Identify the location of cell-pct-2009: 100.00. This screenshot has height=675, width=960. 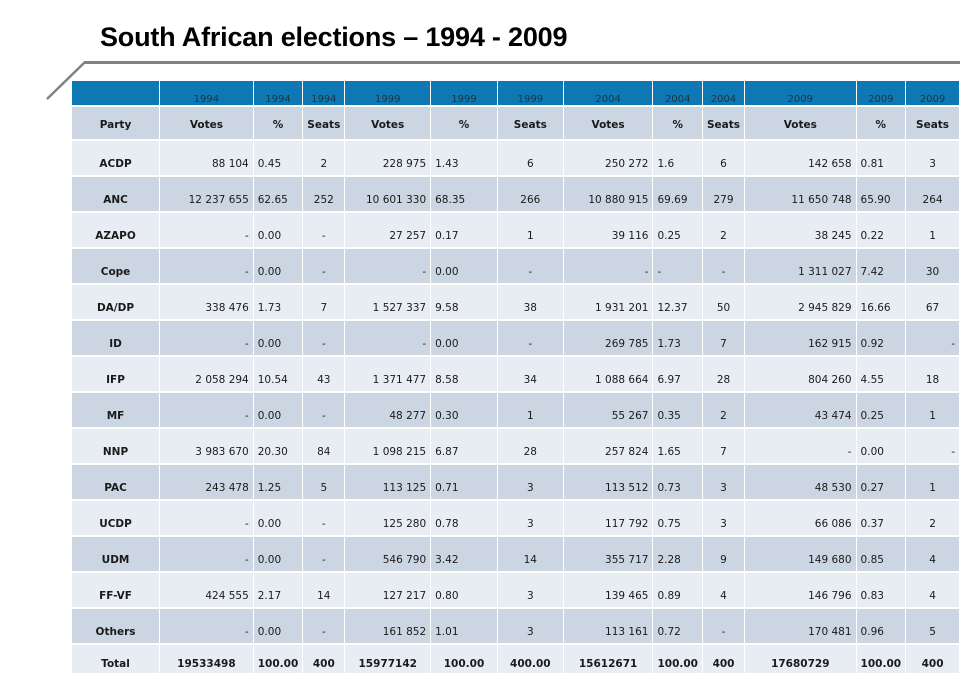
(881, 659).